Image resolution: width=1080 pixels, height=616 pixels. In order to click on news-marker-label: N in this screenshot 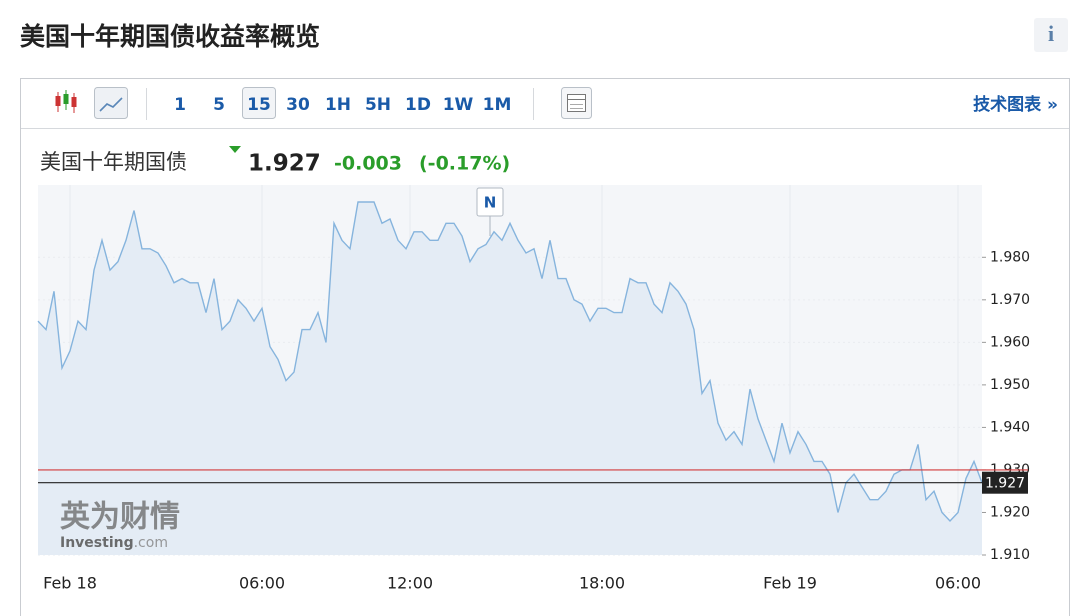, I will do `click(490, 203)`.